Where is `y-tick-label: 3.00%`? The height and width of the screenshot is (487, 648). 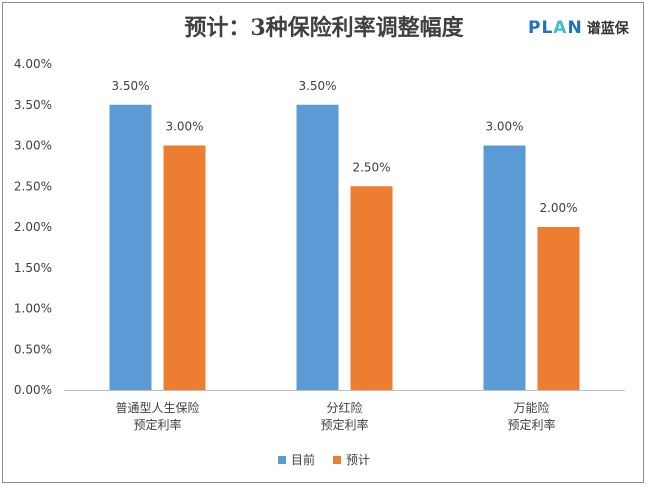
y-tick-label: 3.00% is located at coordinates (33, 146).